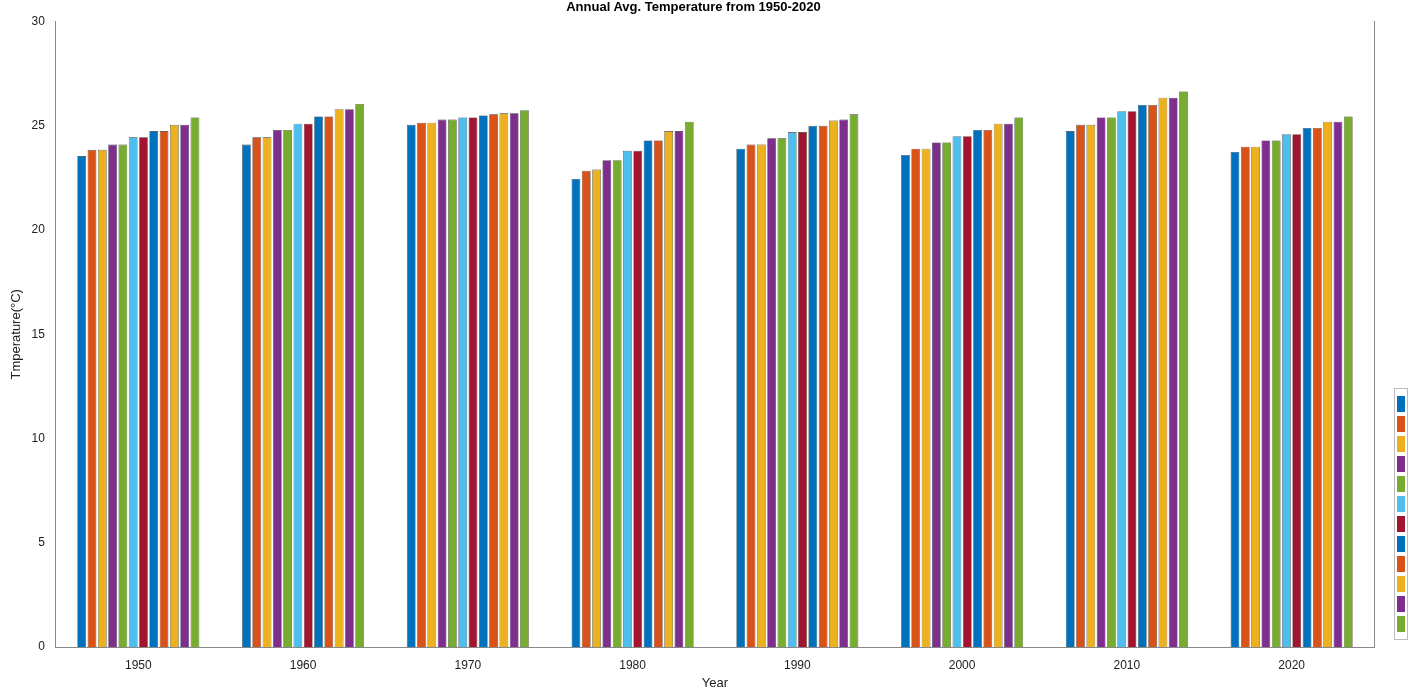 The width and height of the screenshot is (1414, 691). Describe the element at coordinates (633, 664) in the screenshot. I see `x-tick-label: 1980` at that location.